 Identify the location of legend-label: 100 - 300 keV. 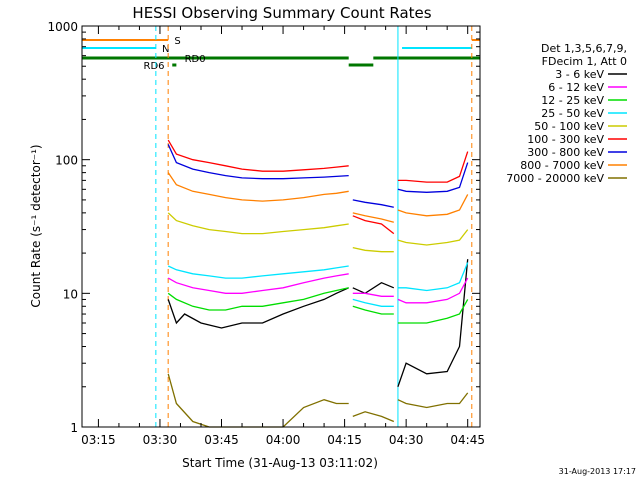
(565, 139).